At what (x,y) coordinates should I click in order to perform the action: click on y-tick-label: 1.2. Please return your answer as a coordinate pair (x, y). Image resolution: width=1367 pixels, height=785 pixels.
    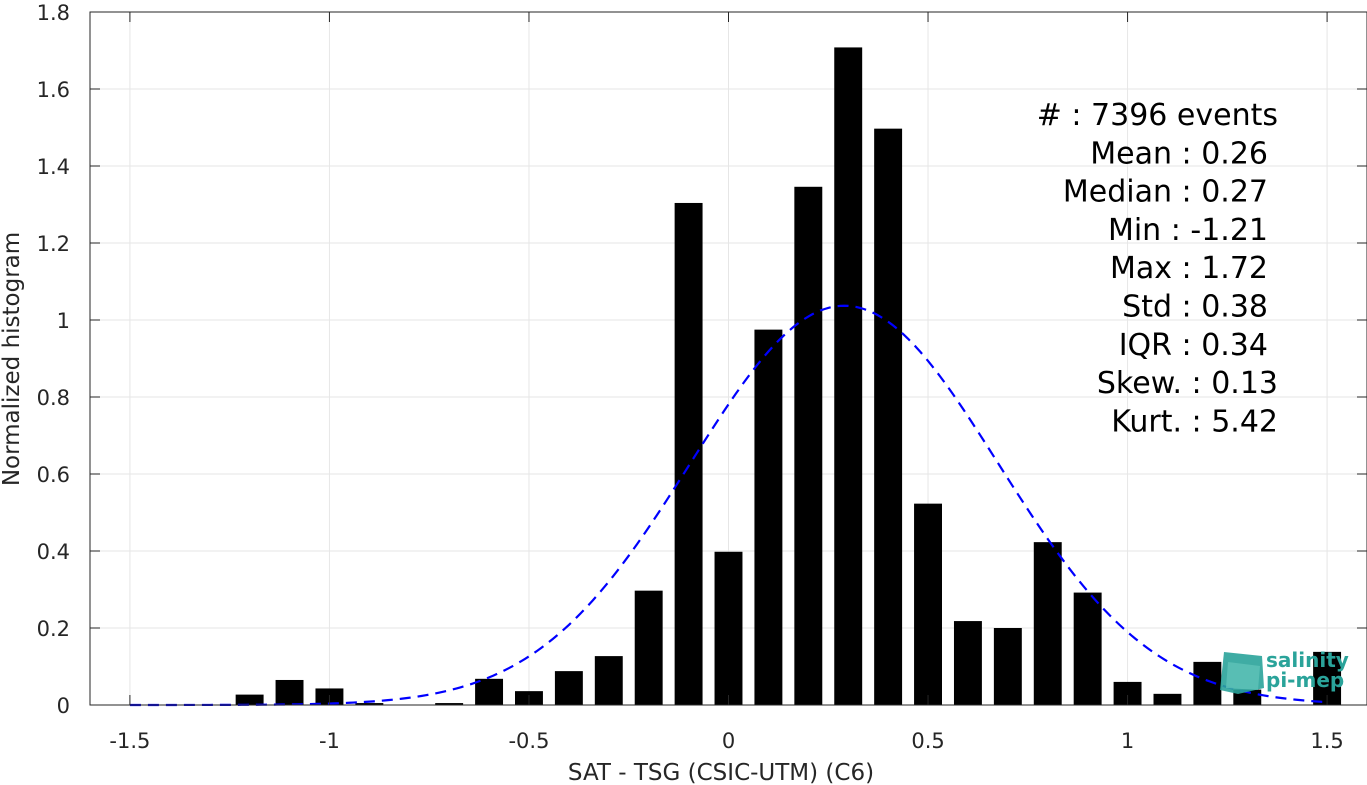
    Looking at the image, I should click on (53, 244).